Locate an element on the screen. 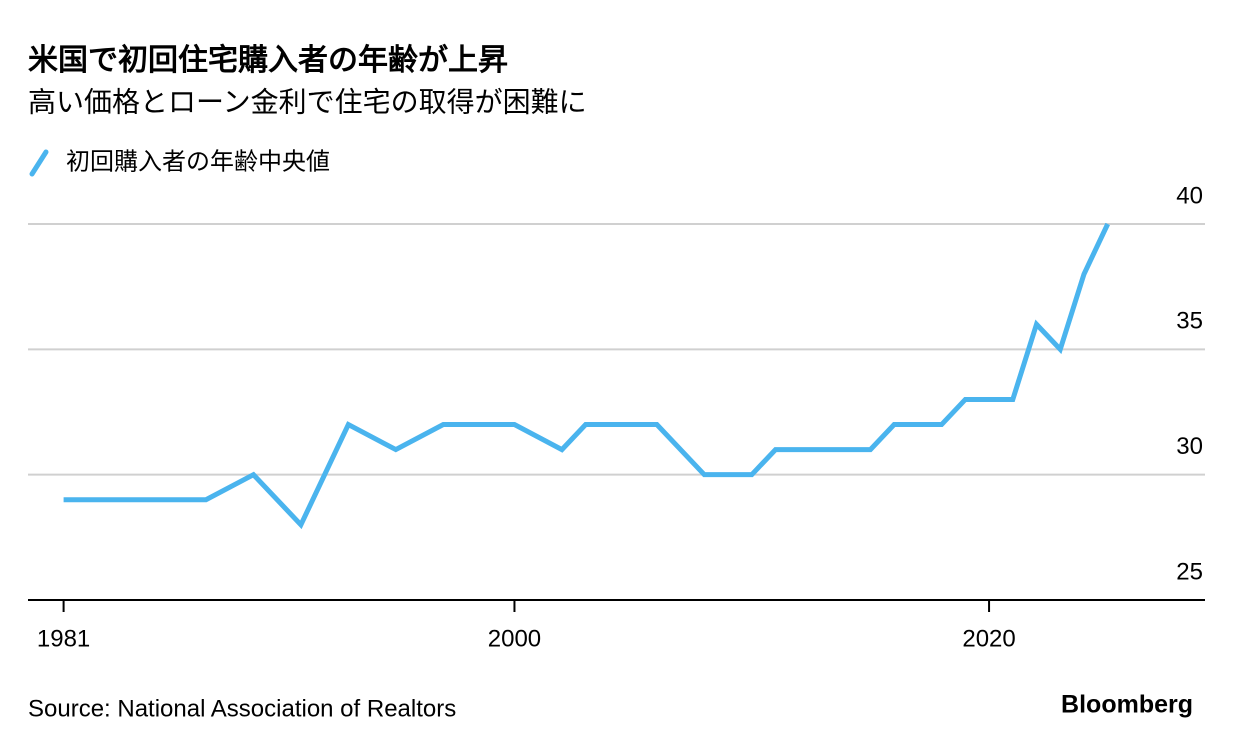  y-tick-label: 35 is located at coordinates (1189, 321).